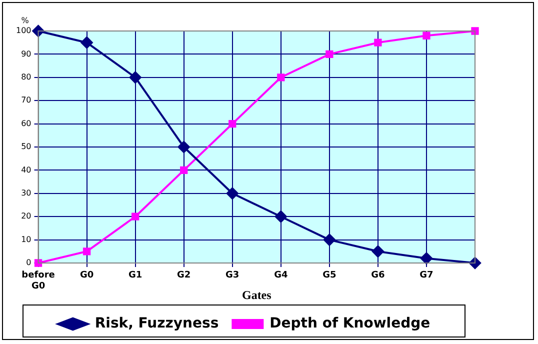 This screenshot has height=344, width=538. Describe the element at coordinates (26, 147) in the screenshot. I see `y-tick-label: 50` at that location.